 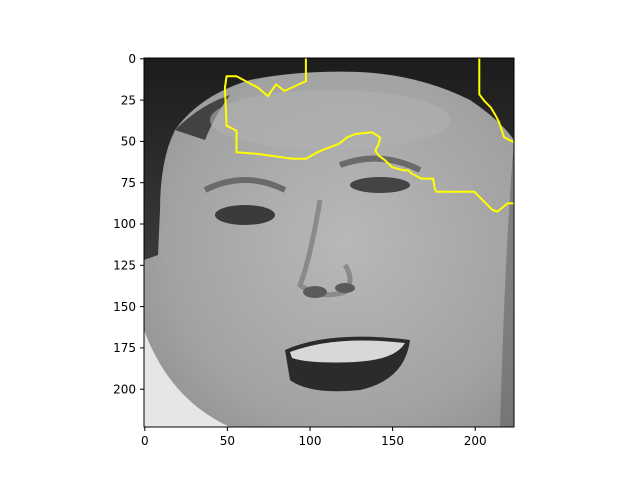 What do you see at coordinates (128, 183) in the screenshot?
I see `y-tick-label: 75` at bounding box center [128, 183].